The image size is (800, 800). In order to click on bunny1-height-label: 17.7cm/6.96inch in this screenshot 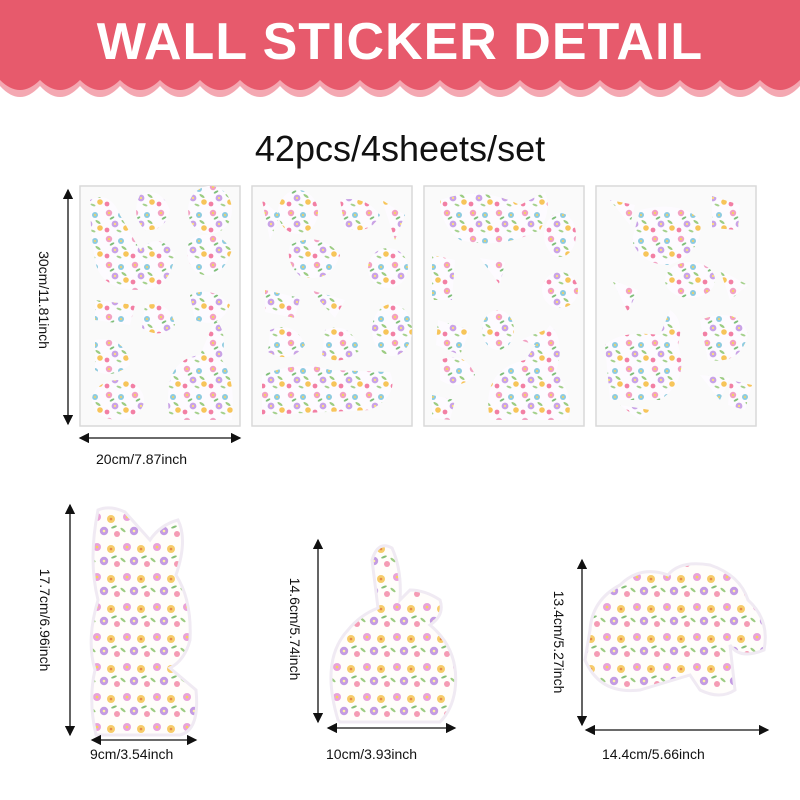, I will do `click(45, 620)`.